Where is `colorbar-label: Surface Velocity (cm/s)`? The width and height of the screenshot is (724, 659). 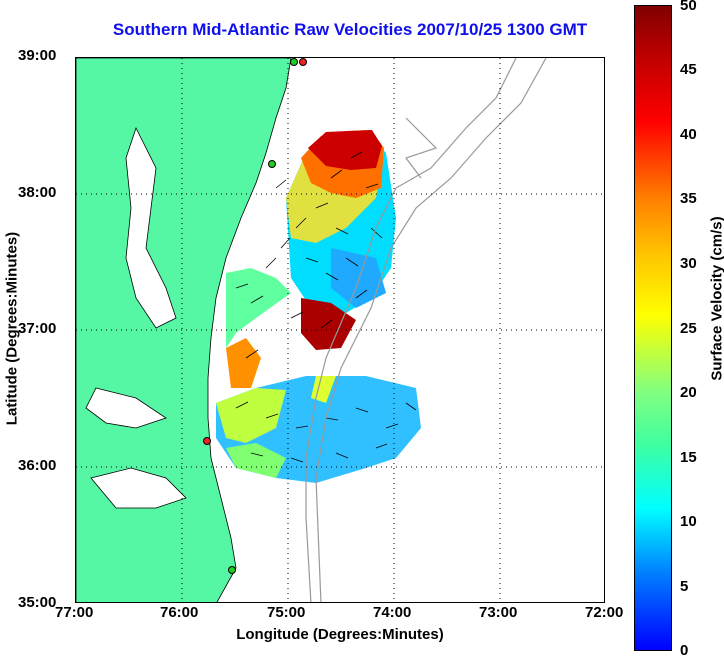
colorbar-label: Surface Velocity (cm/s) is located at coordinates (716, 298).